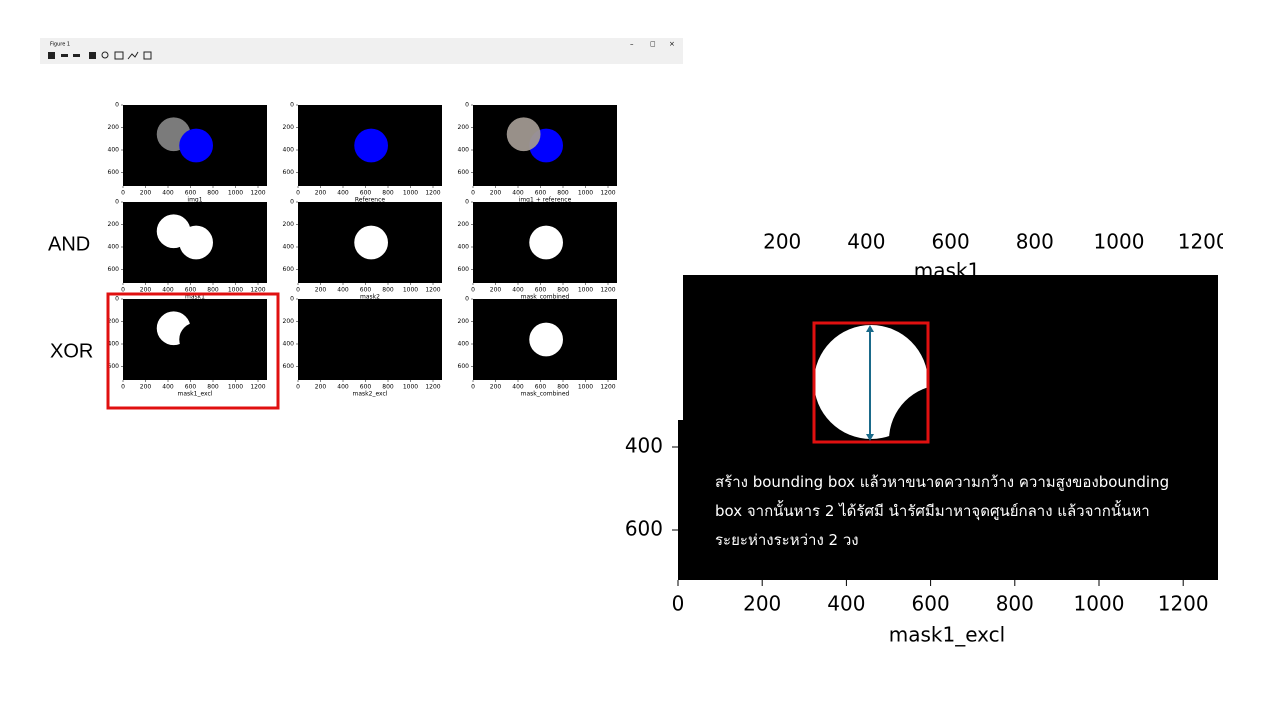  Describe the element at coordinates (672, 44) in the screenshot. I see `close: ×` at that location.